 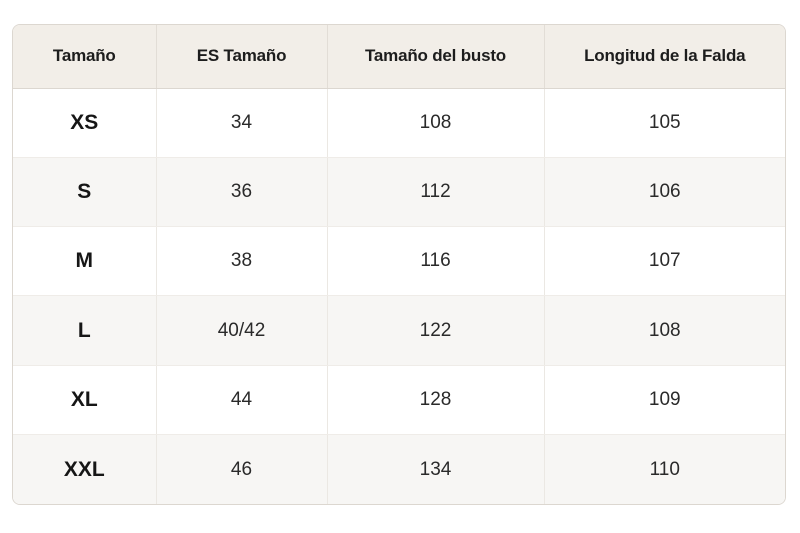 What do you see at coordinates (242, 469) in the screenshot?
I see `cell-es-size: 46` at bounding box center [242, 469].